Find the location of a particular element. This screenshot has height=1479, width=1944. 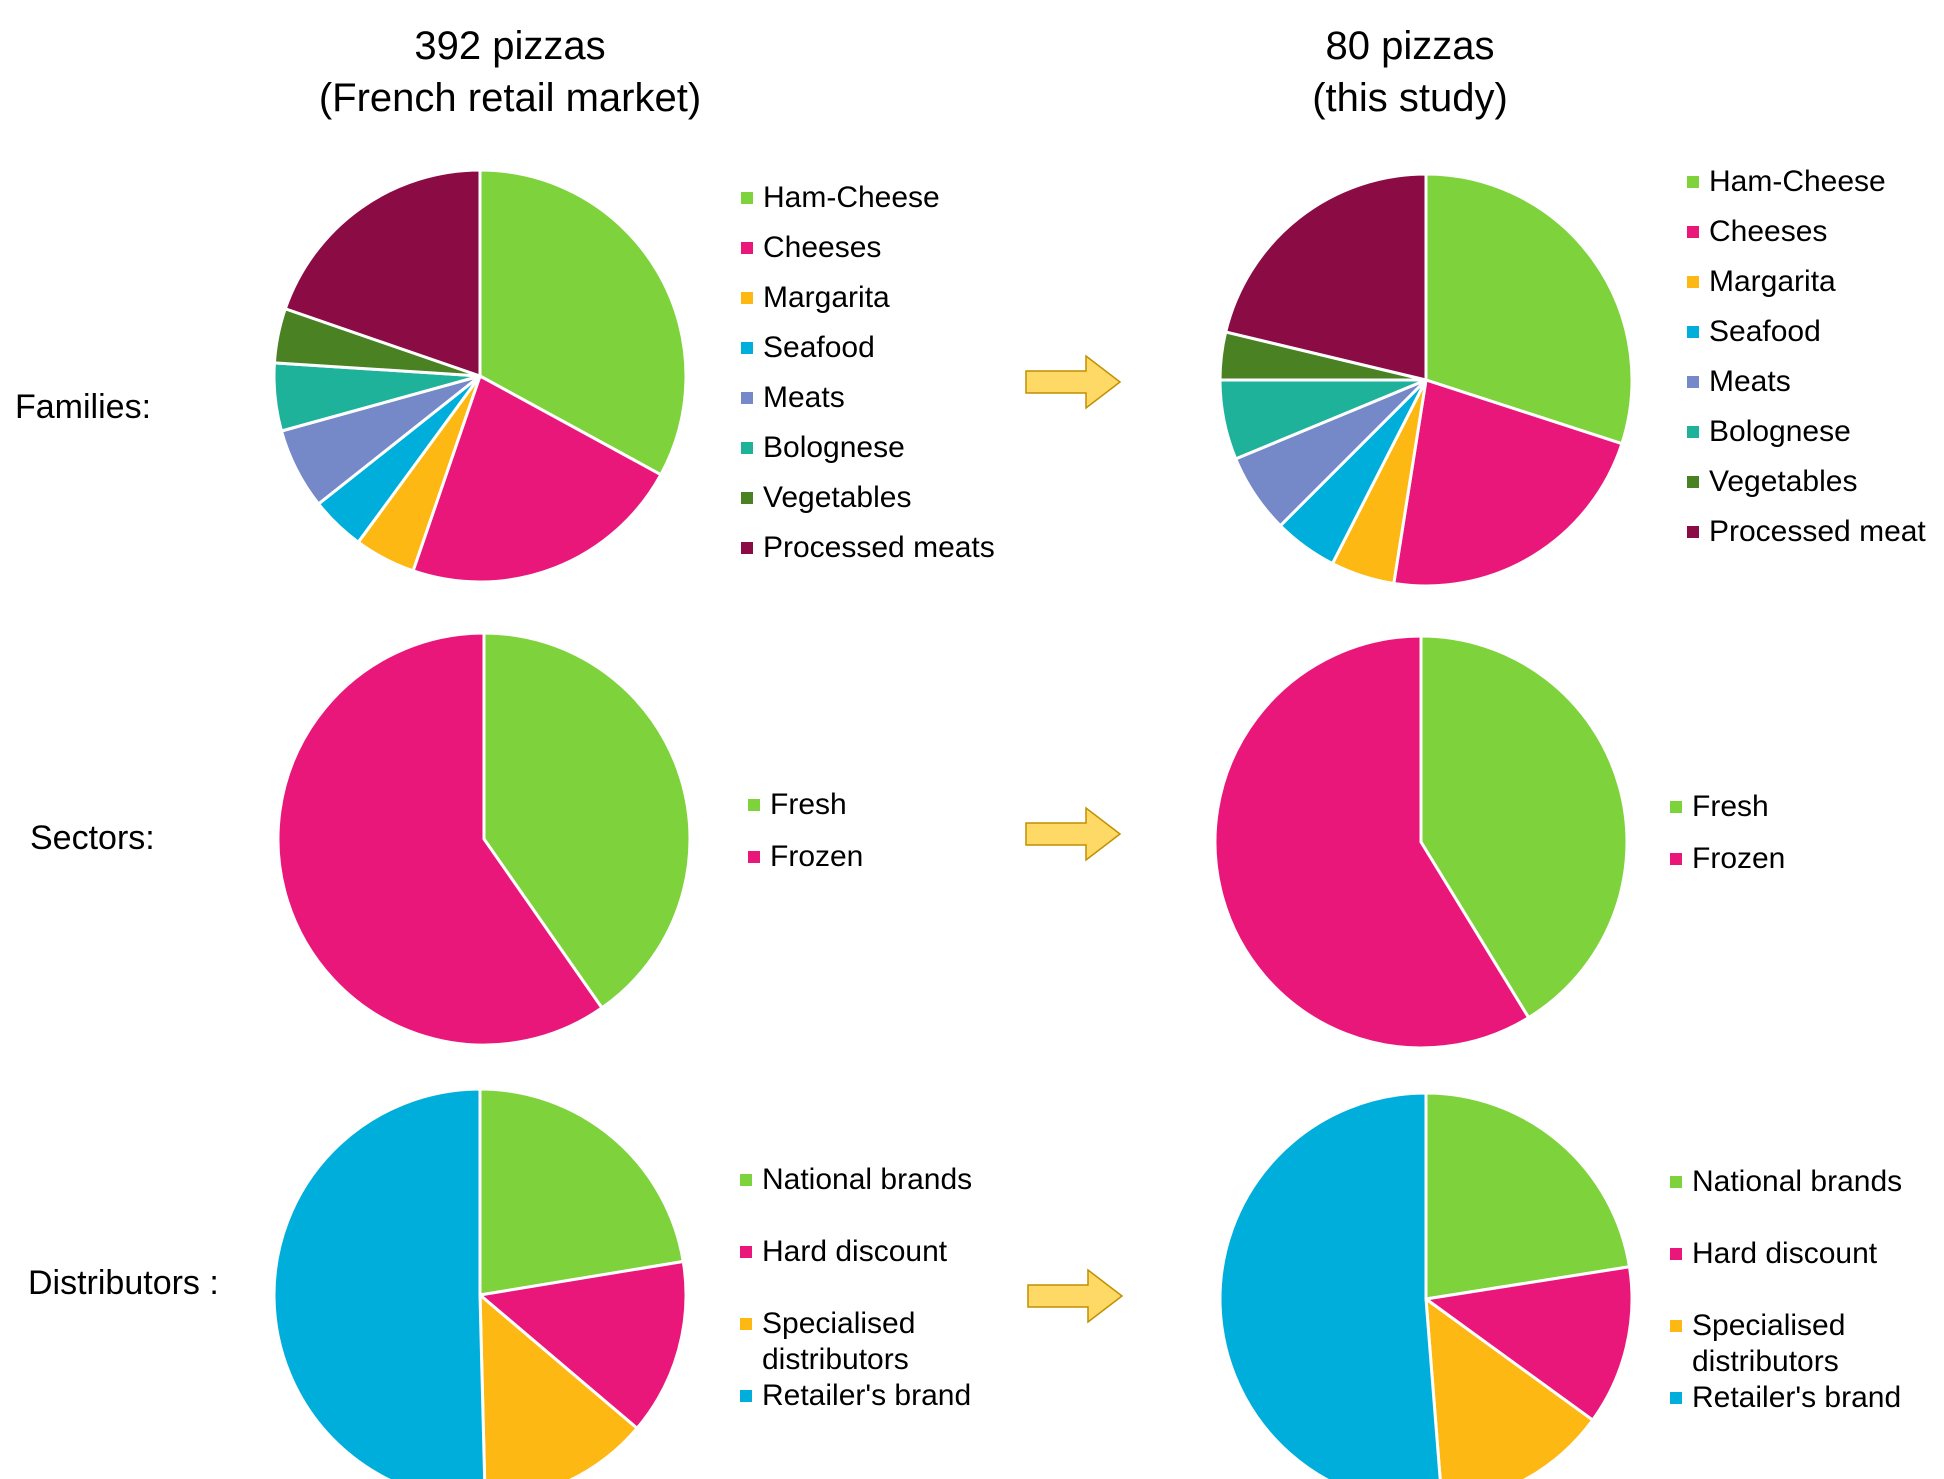

legend-item-processed-meats: Processed meats is located at coordinates (868, 548).